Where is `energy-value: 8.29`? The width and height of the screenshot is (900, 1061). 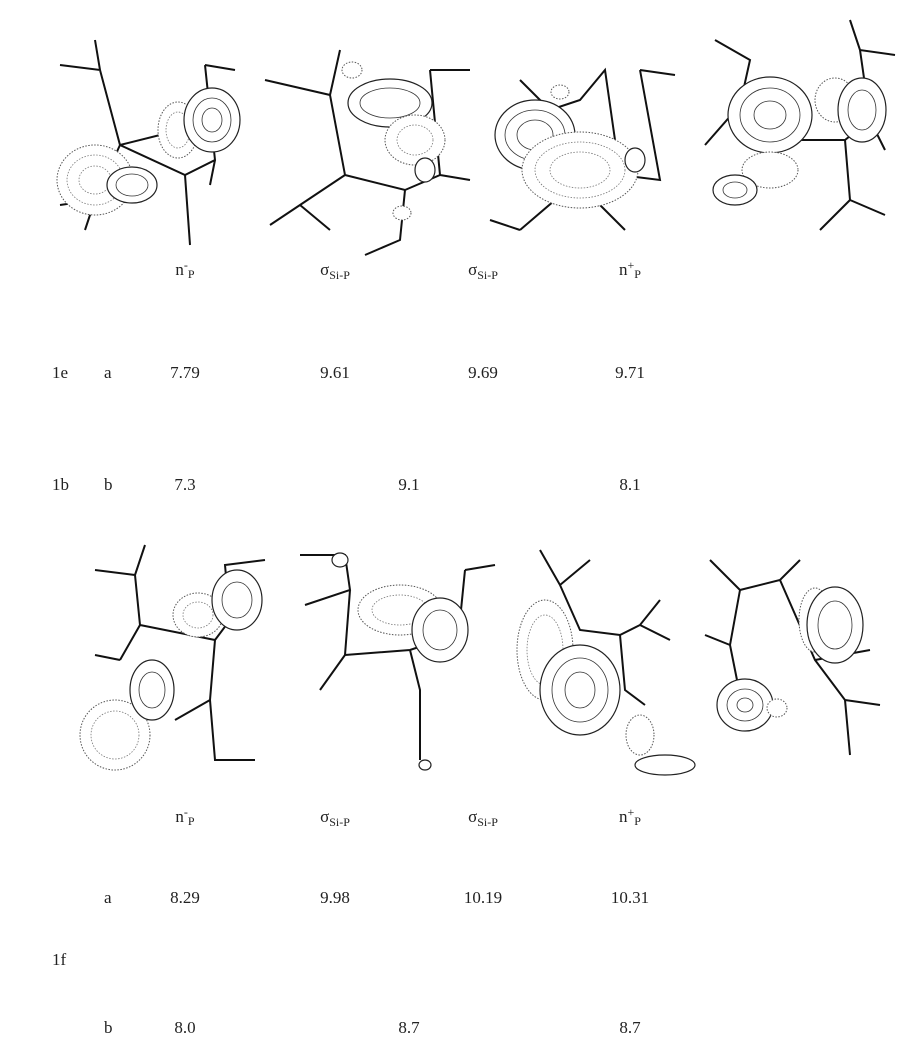
energy-value: 8.29 is located at coordinates (185, 897).